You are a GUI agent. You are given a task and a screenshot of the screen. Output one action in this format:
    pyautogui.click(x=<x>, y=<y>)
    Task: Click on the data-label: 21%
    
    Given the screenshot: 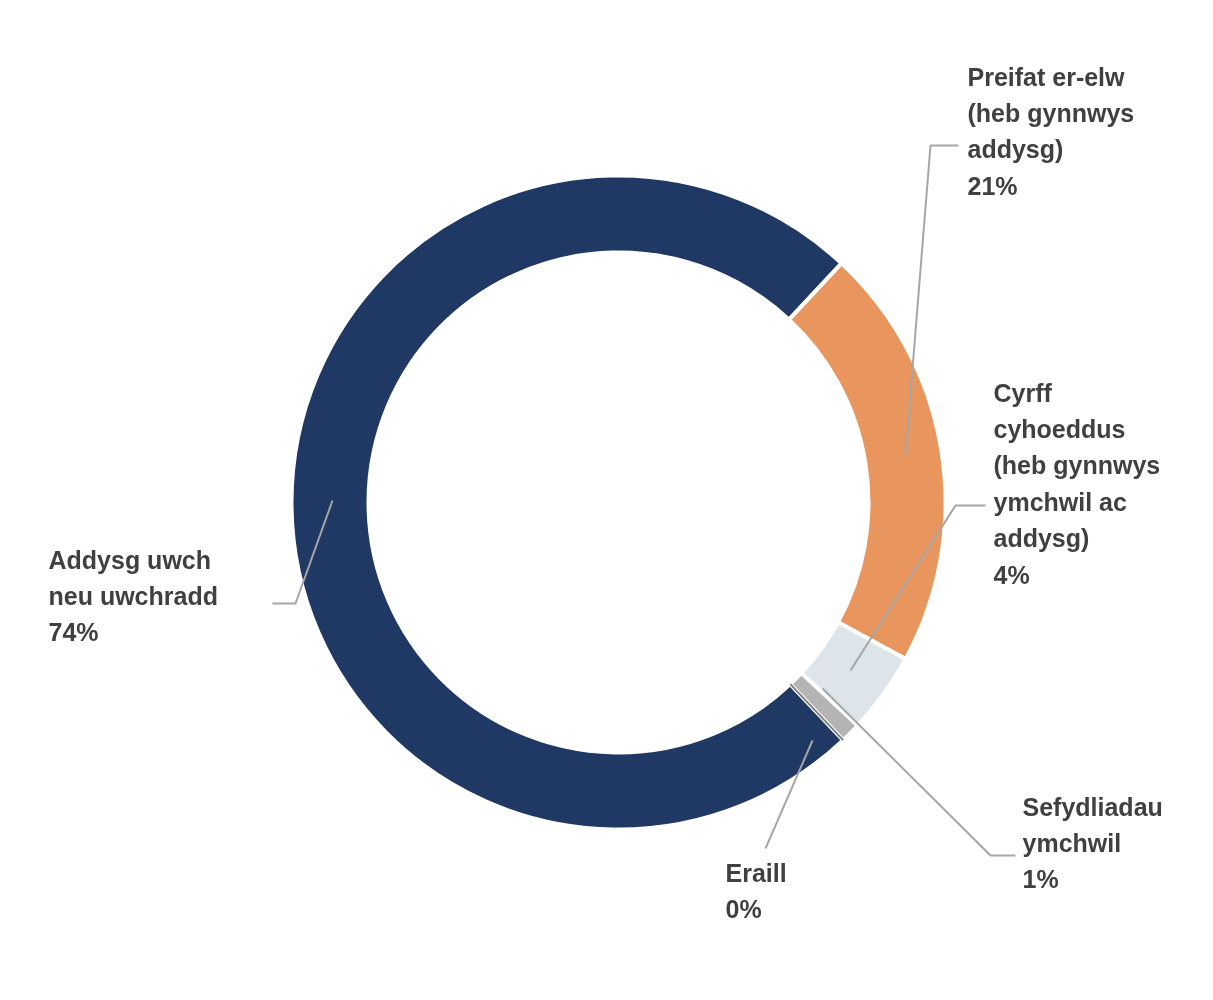 What is the action you would take?
    pyautogui.click(x=992, y=185)
    